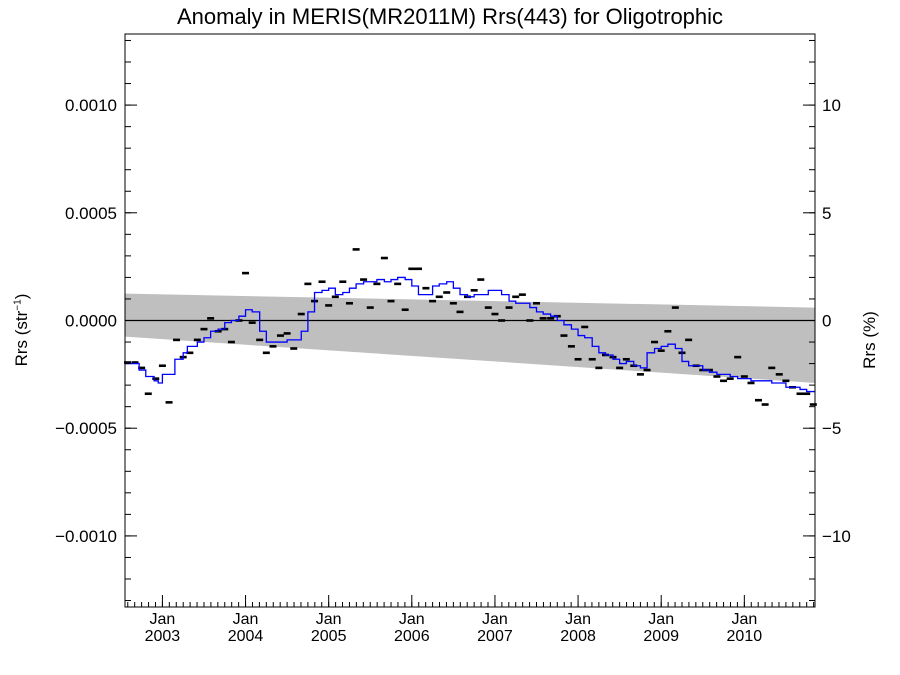 Image resolution: width=900 pixels, height=675 pixels. What do you see at coordinates (163, 636) in the screenshot?
I see `x-tick-year-label: 2003` at bounding box center [163, 636].